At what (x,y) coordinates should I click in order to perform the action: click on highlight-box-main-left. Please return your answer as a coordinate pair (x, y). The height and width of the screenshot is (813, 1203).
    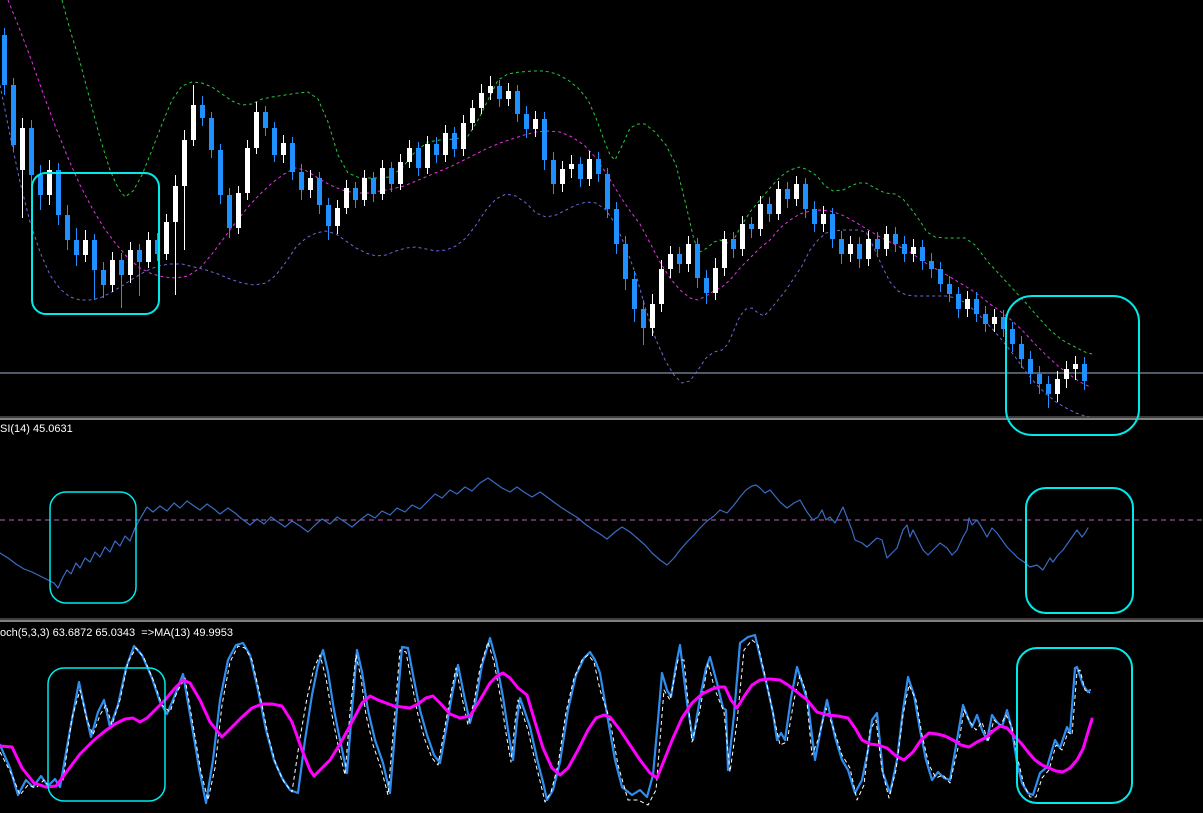
    Looking at the image, I should click on (95, 243).